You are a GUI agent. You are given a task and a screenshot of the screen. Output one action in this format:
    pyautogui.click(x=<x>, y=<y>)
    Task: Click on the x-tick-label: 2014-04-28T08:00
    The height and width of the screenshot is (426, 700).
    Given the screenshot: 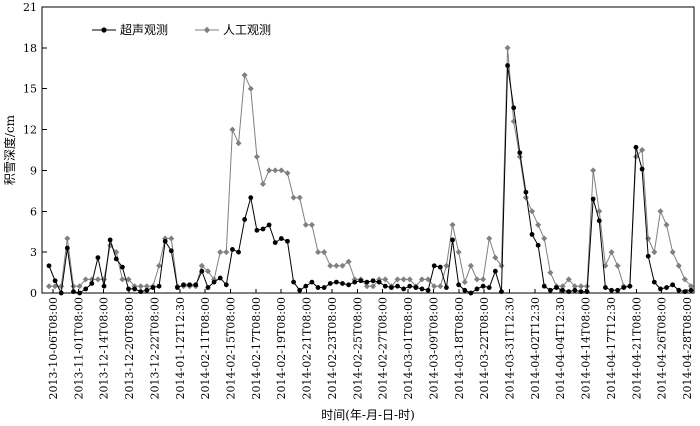 What is the action you would take?
    pyautogui.click(x=687, y=348)
    